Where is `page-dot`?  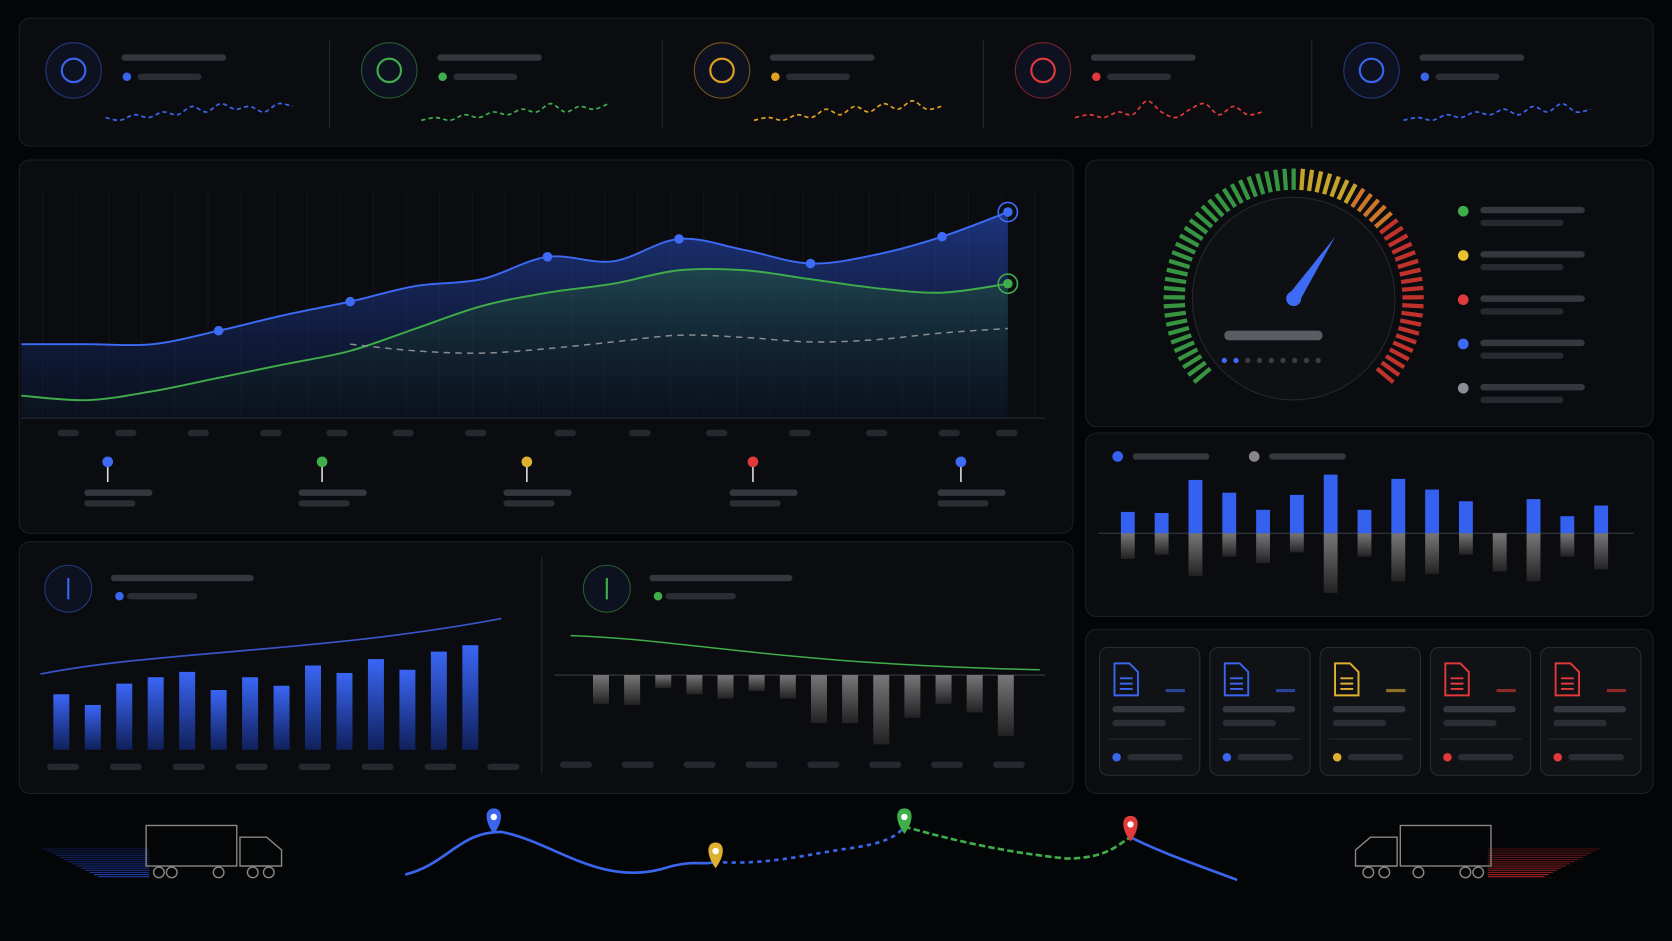 page-dot is located at coordinates (1224, 360).